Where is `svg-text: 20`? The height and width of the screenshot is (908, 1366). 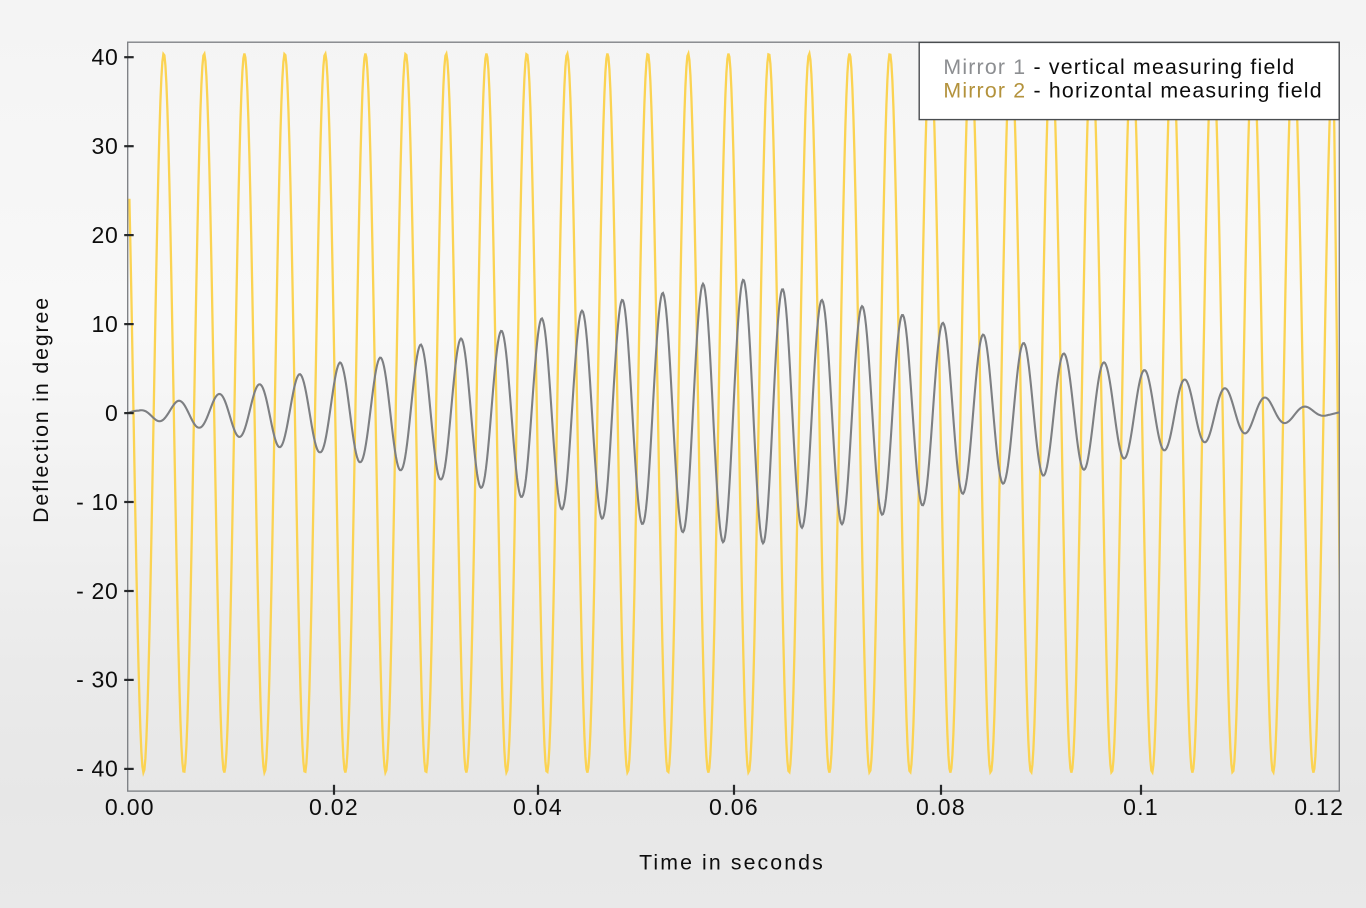
svg-text: 20 is located at coordinates (105, 235).